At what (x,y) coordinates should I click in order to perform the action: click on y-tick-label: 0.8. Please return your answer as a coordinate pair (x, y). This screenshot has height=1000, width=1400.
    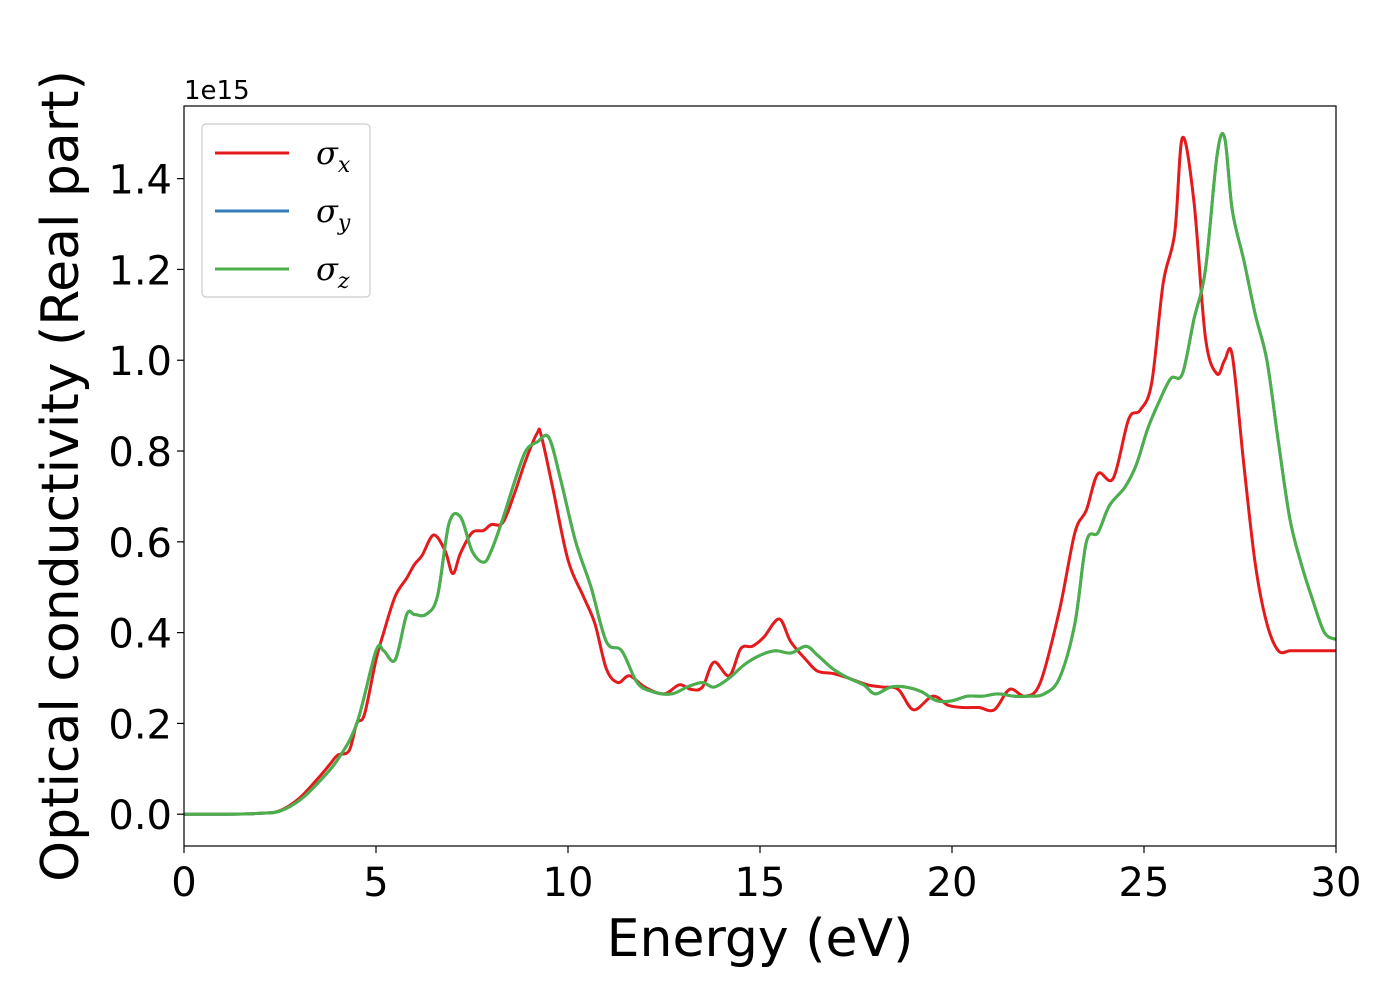
    Looking at the image, I should click on (140, 453).